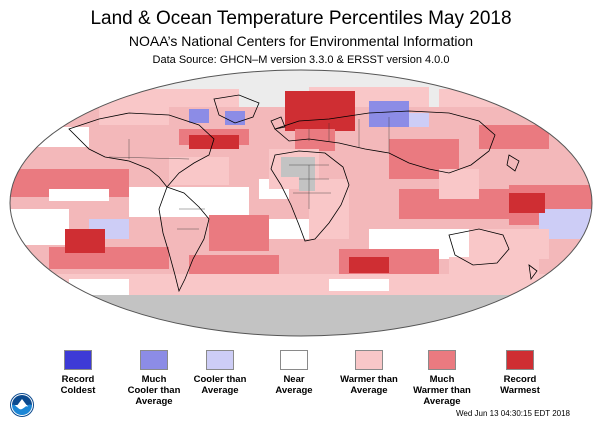  What do you see at coordinates (220, 373) in the screenshot?
I see `legend-item-cooler: Cooler than Average` at bounding box center [220, 373].